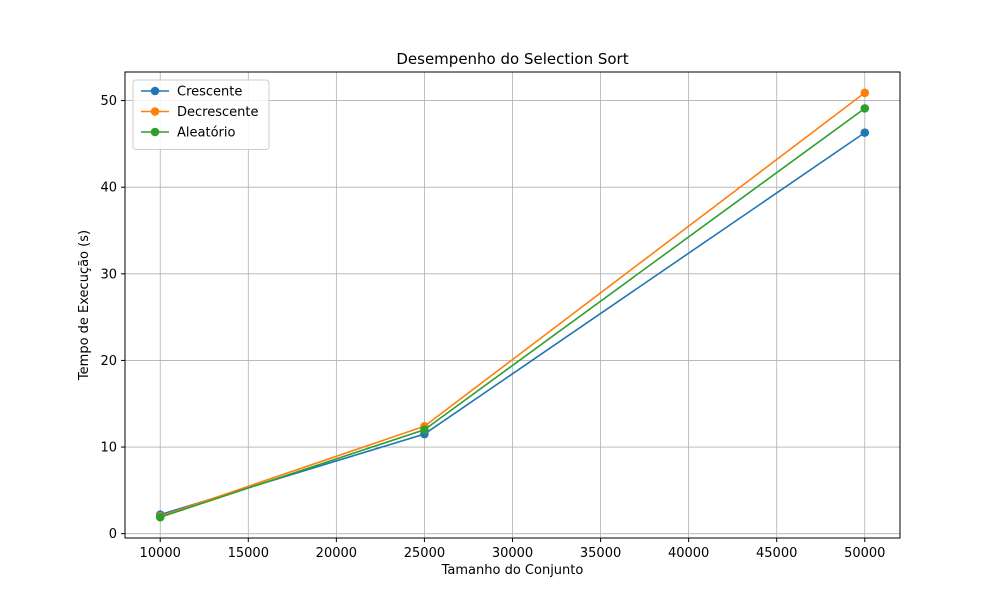  Describe the element at coordinates (248, 553) in the screenshot. I see `x-tick-label: 15000` at that location.